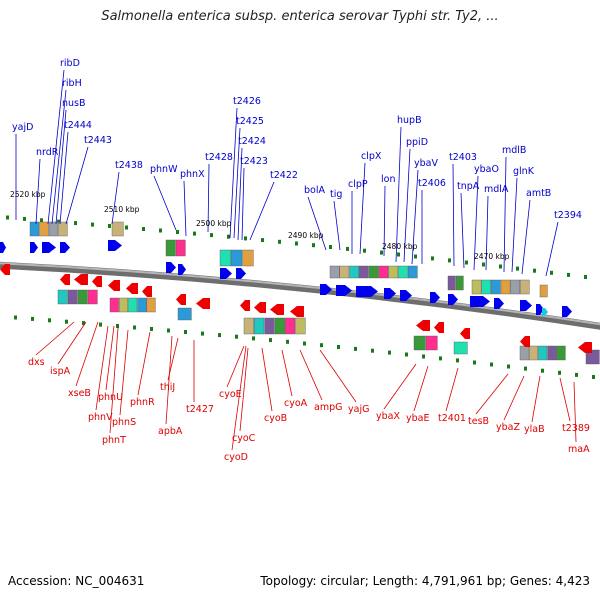  What do you see at coordinates (164, 169) in the screenshot?
I see `gene-label-phnW: phnW` at bounding box center [164, 169].